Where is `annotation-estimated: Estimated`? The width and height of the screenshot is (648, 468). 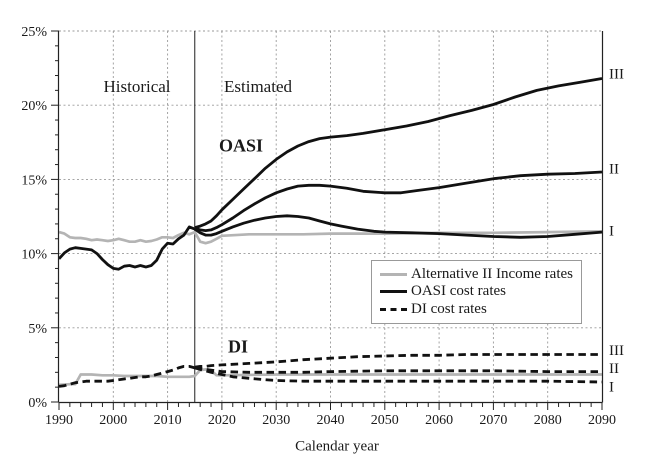
annotation-estimated: Estimated is located at coordinates (258, 86).